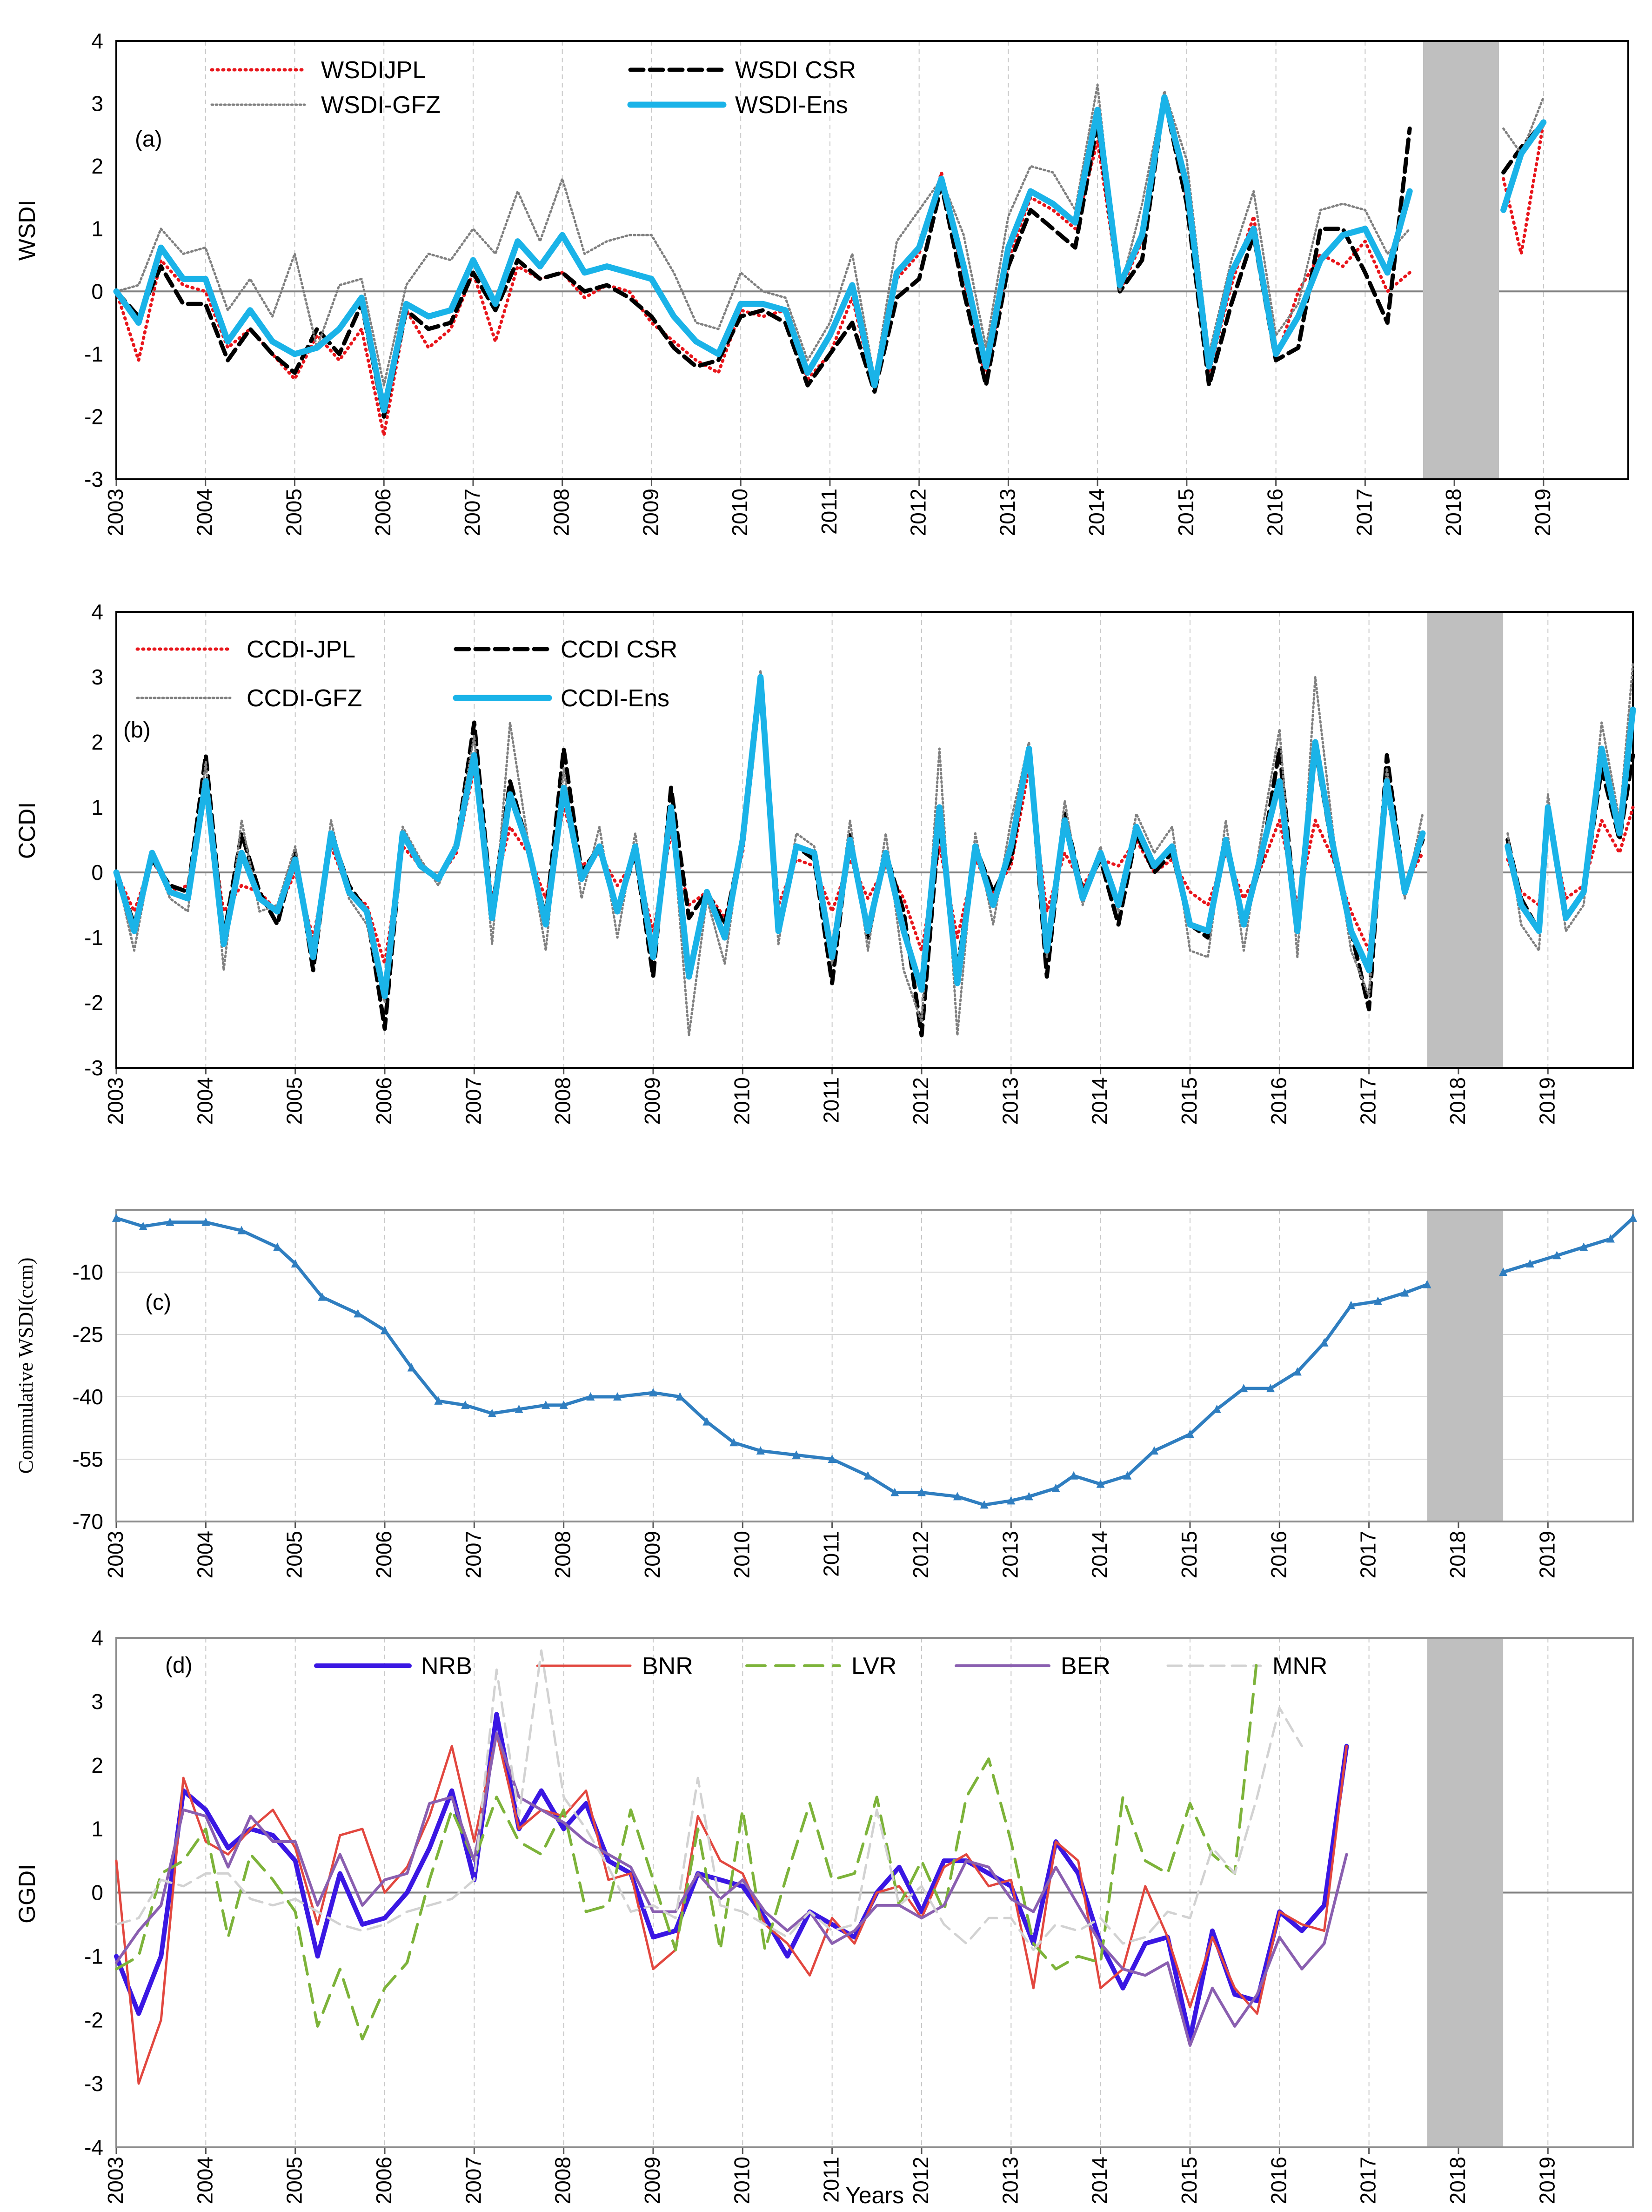 The height and width of the screenshot is (2212, 1652). What do you see at coordinates (831, 1554) in the screenshot?
I see `panel-c-xtick-label: 2011` at bounding box center [831, 1554].